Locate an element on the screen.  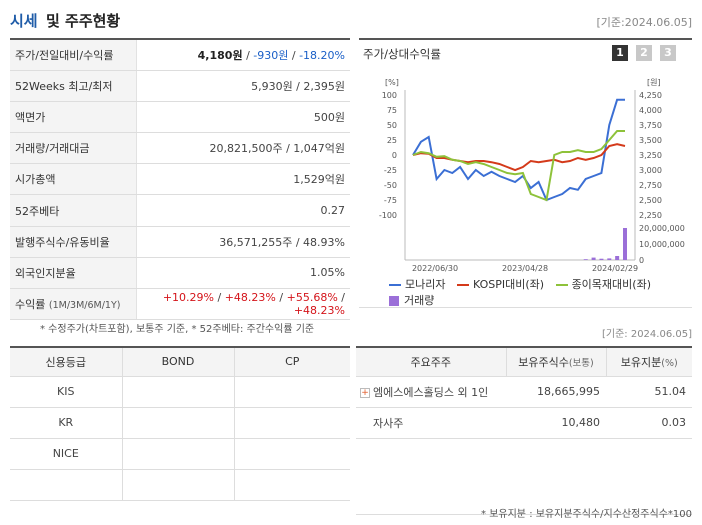
row-label: 52Weeks 최고/최저 is located at coordinates (73, 86).